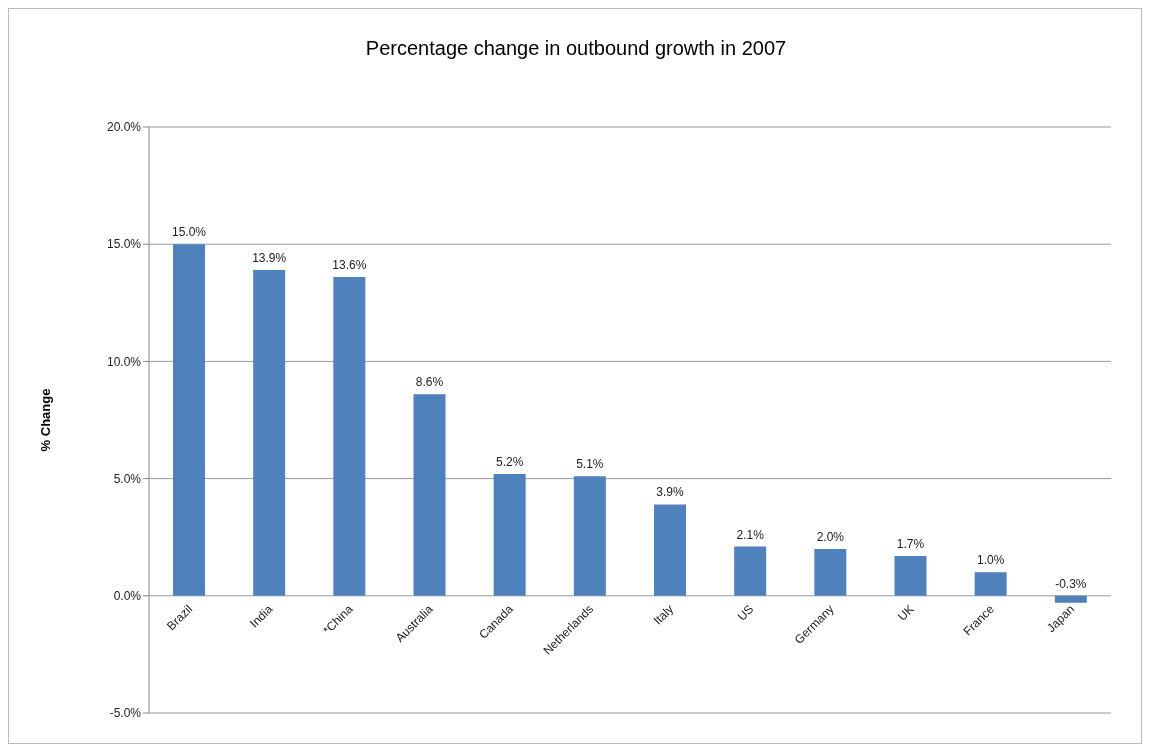 The image size is (1150, 752). Describe the element at coordinates (45, 420) in the screenshot. I see `y-axis-title: % Change` at that location.